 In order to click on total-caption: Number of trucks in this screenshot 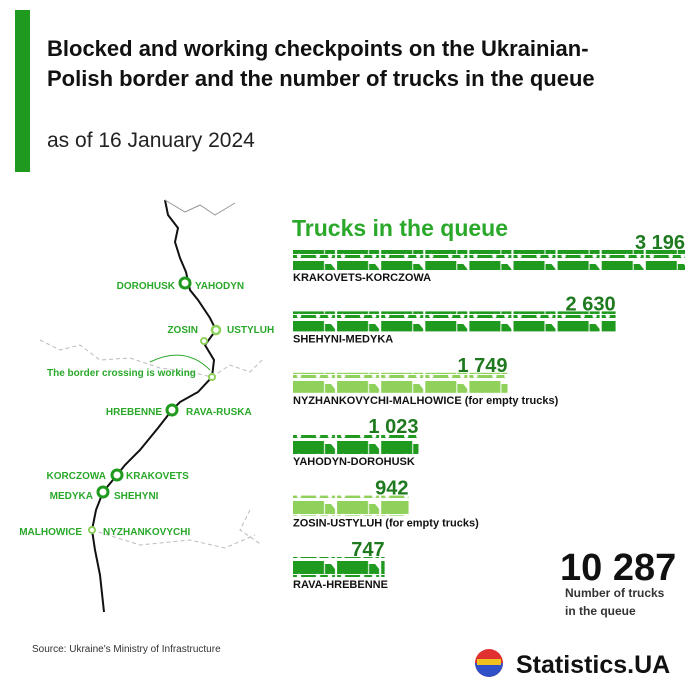, I will do `click(615, 593)`.